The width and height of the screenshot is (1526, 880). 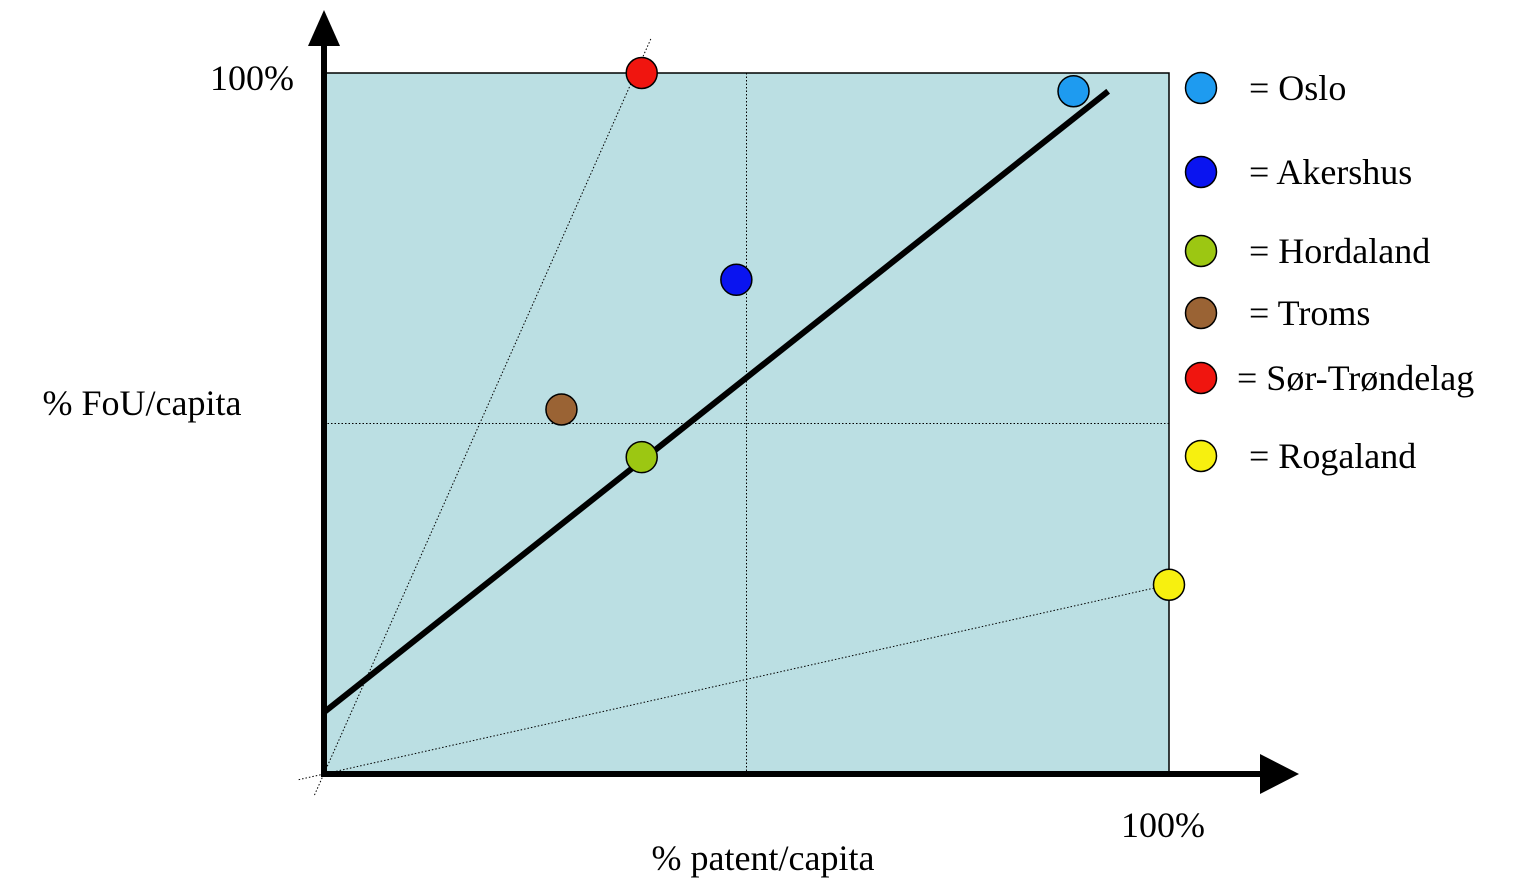 I want to click on point-akershus, so click(x=736, y=280).